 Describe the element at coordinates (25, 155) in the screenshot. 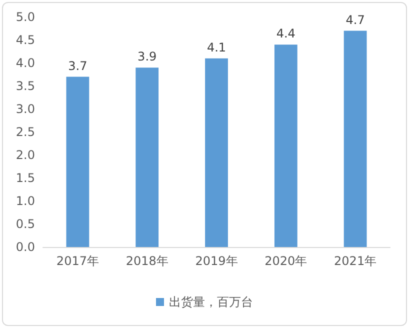

I see `y-tick-label: 2.0` at that location.